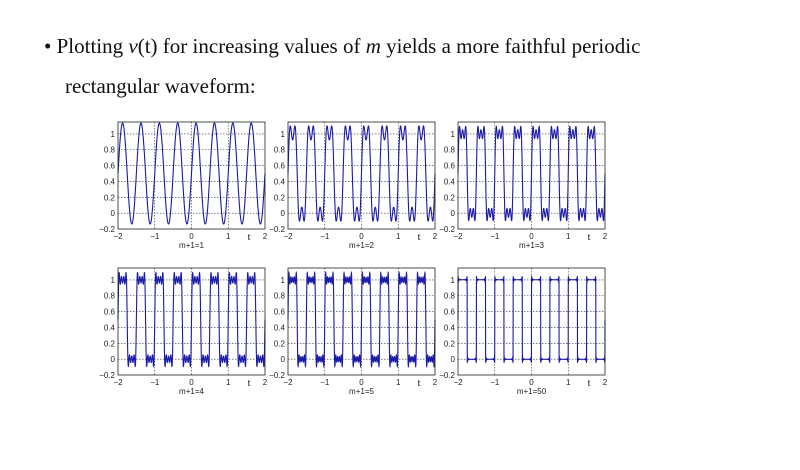 The image size is (800, 470). I want to click on chart-caption: m+1=2, so click(361, 245).